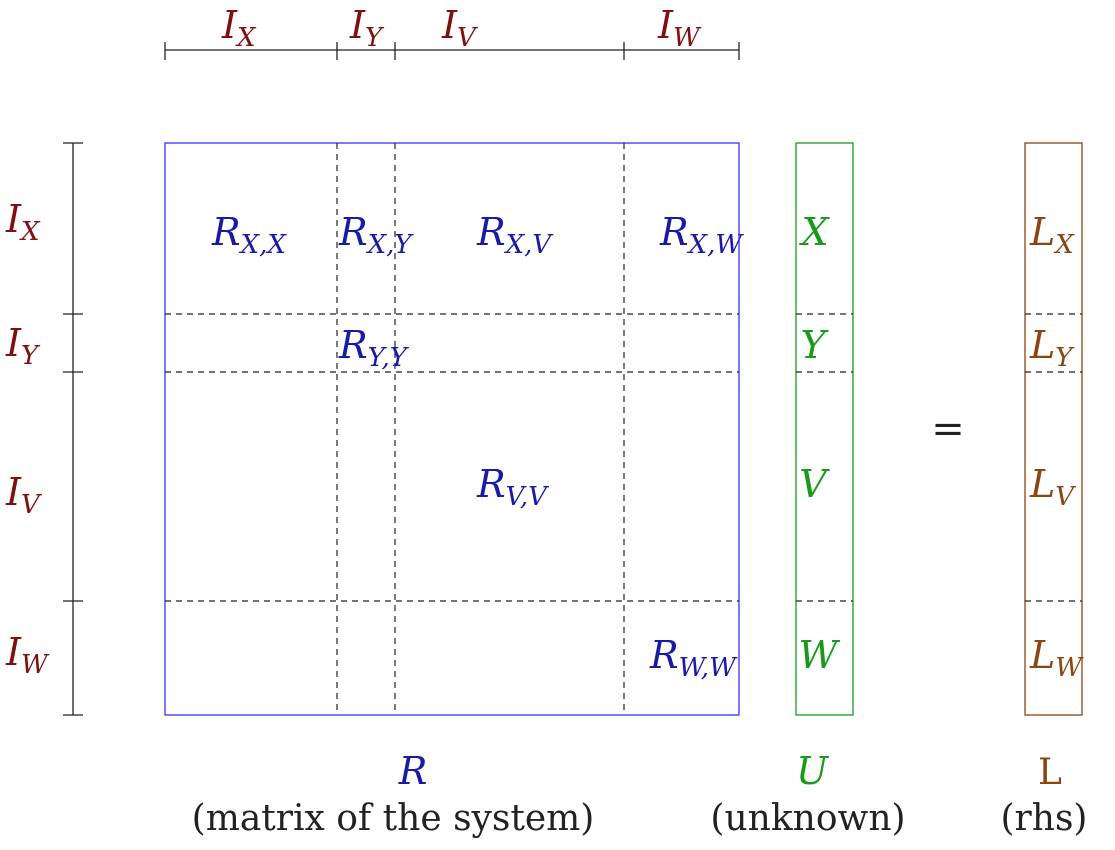 Image resolution: width=1115 pixels, height=850 pixels. Describe the element at coordinates (819, 655) in the screenshot. I see `unknown-w: W` at that location.